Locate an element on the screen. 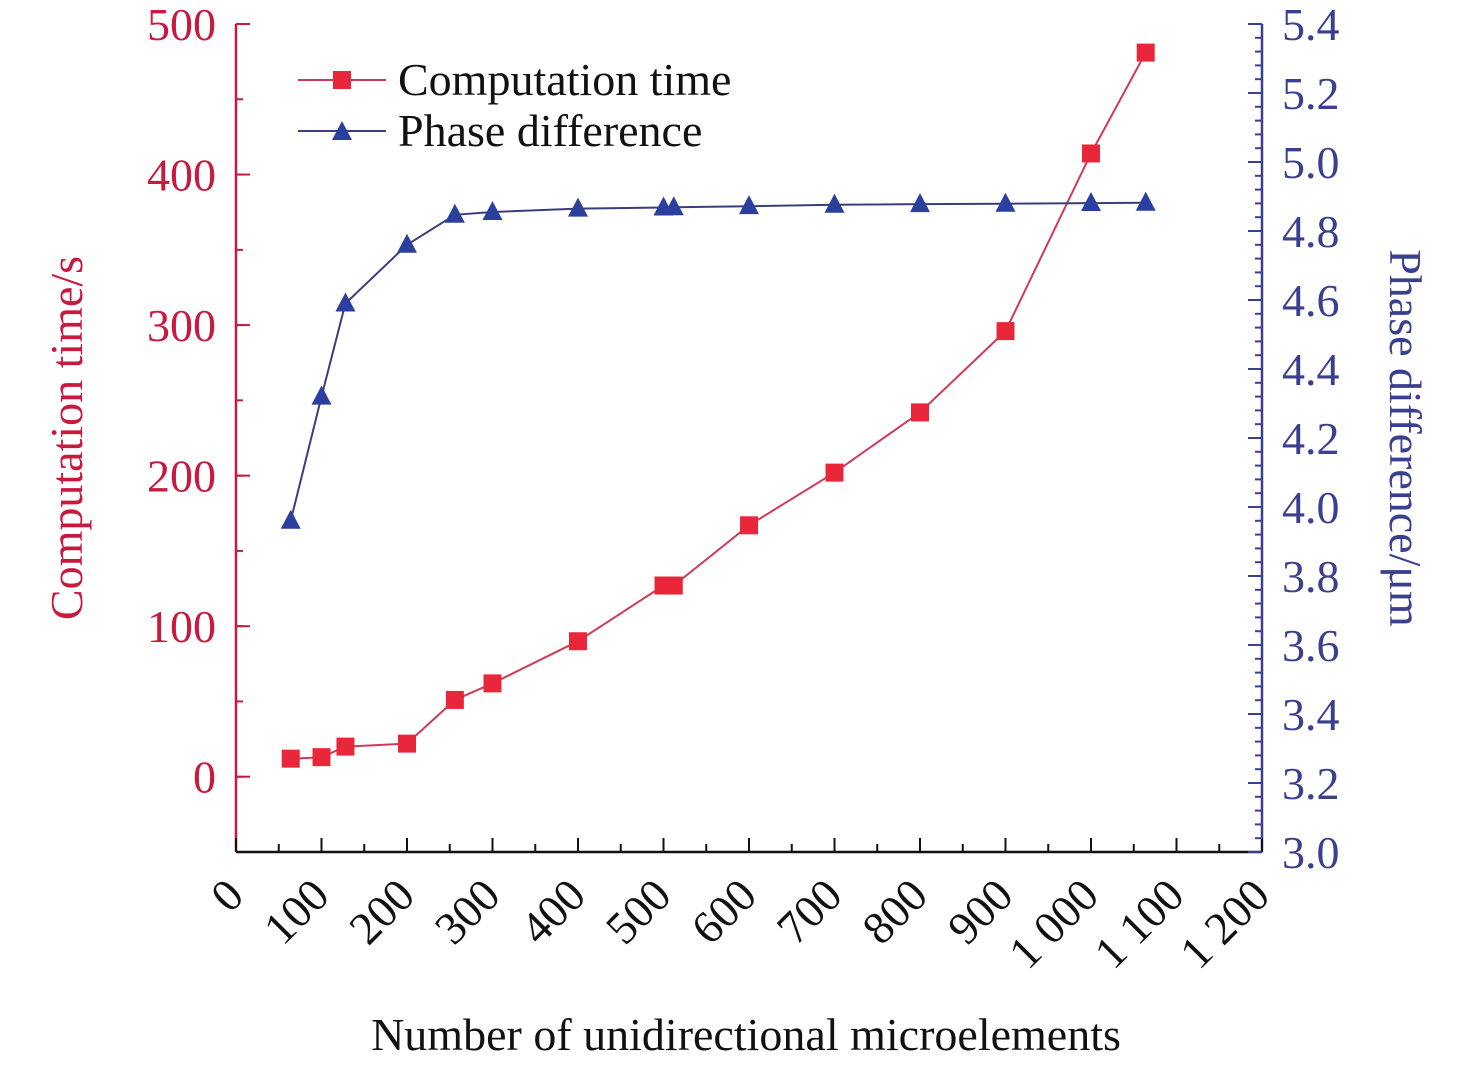  y-right-tick-label: 3.0 is located at coordinates (1311, 852).